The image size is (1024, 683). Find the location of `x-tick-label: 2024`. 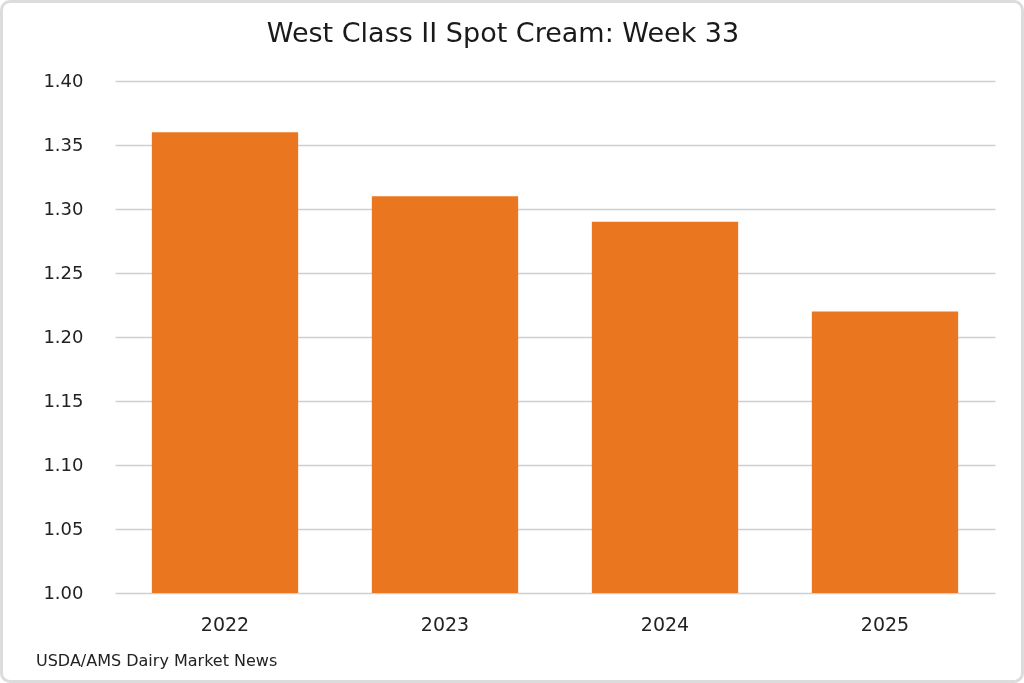

x-tick-label: 2024 is located at coordinates (665, 623).